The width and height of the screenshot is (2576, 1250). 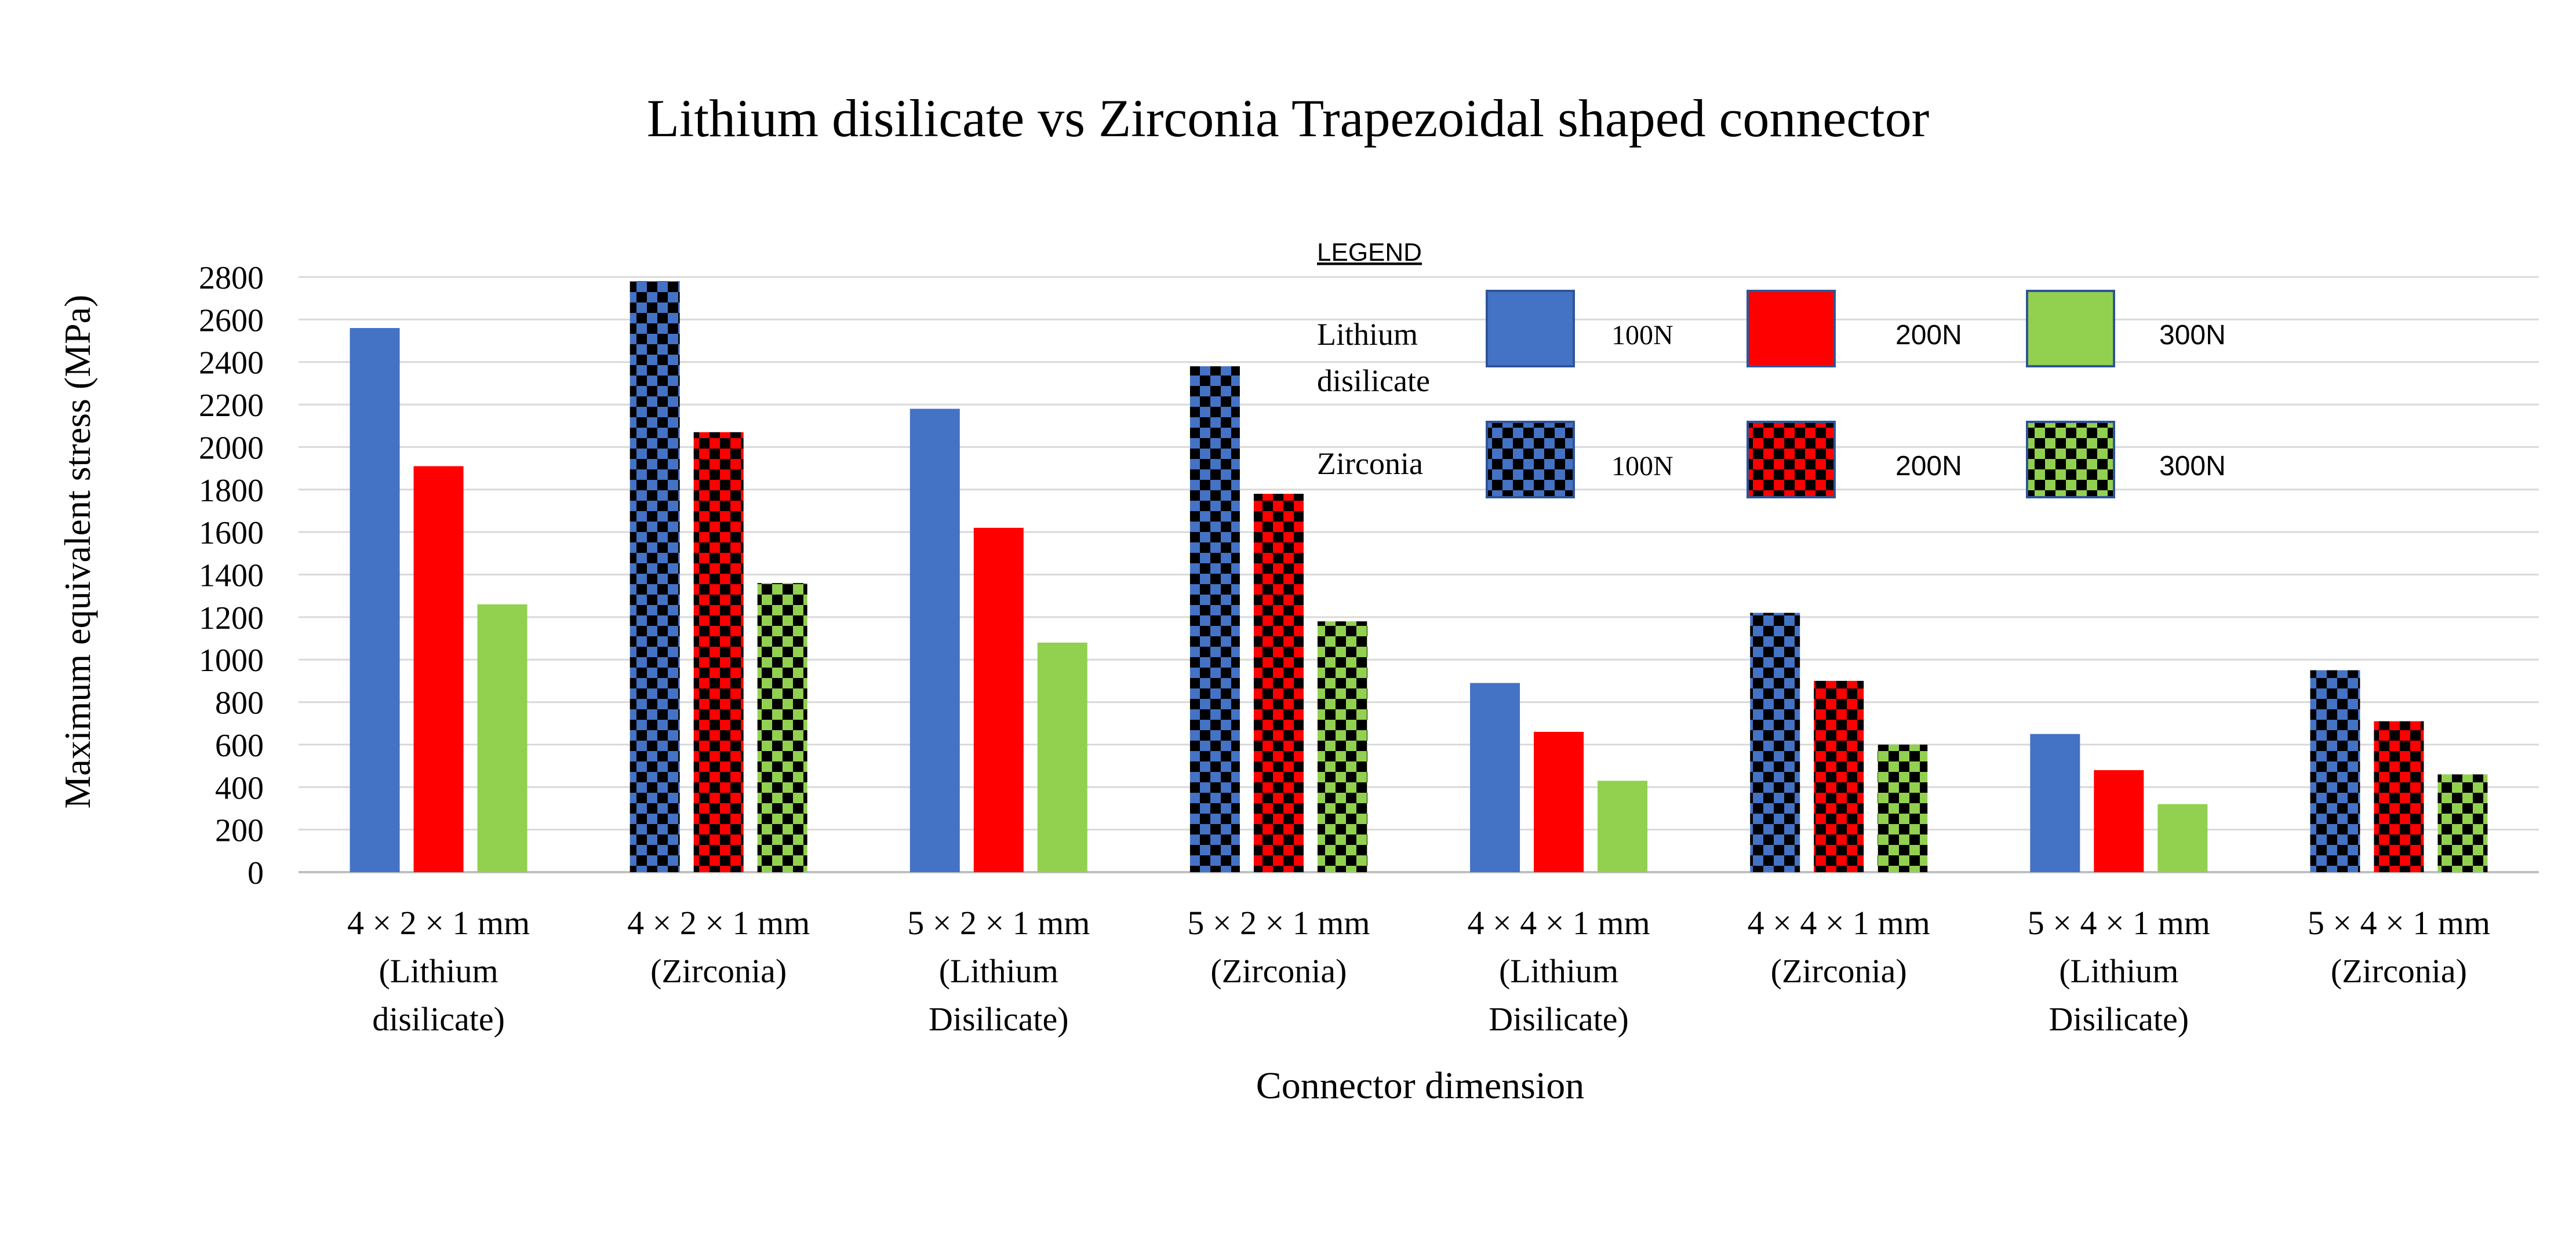 I want to click on y-tick-label: 2400, so click(x=232, y=363).